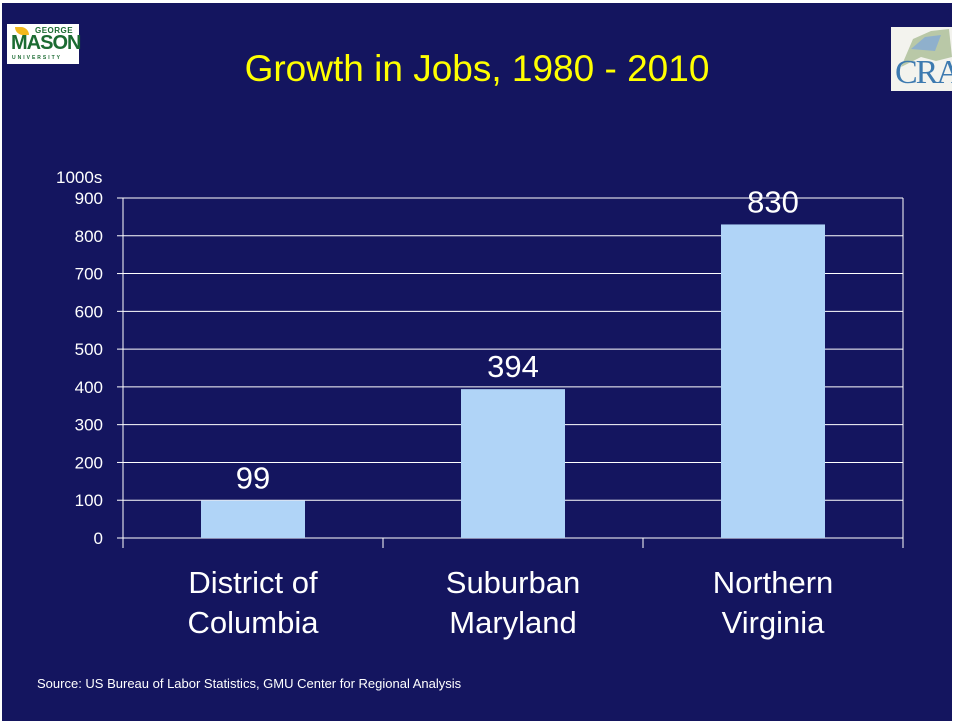 The width and height of the screenshot is (954, 723). What do you see at coordinates (773, 201) in the screenshot?
I see `data-label: 830` at bounding box center [773, 201].